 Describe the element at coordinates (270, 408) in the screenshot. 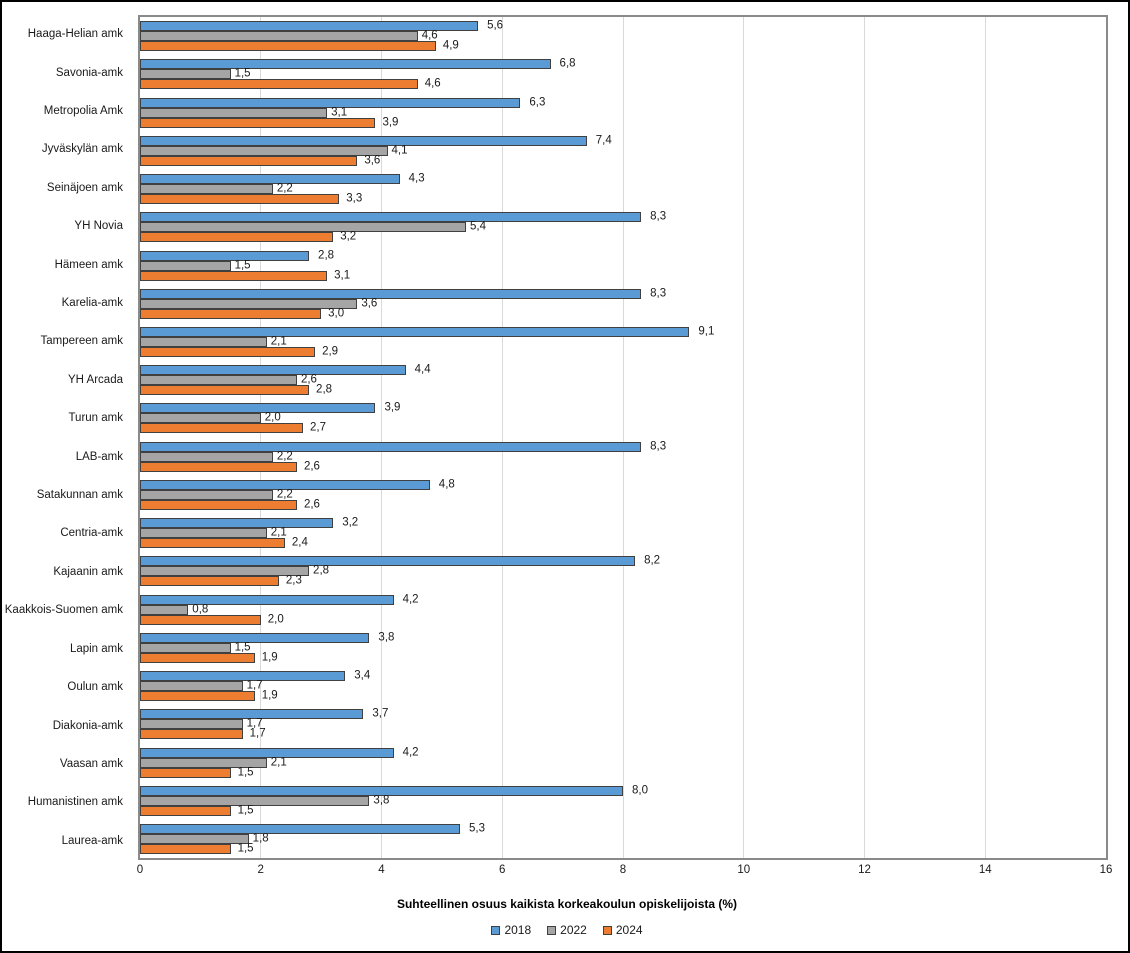

I see `bar-2018: 3,9` at that location.